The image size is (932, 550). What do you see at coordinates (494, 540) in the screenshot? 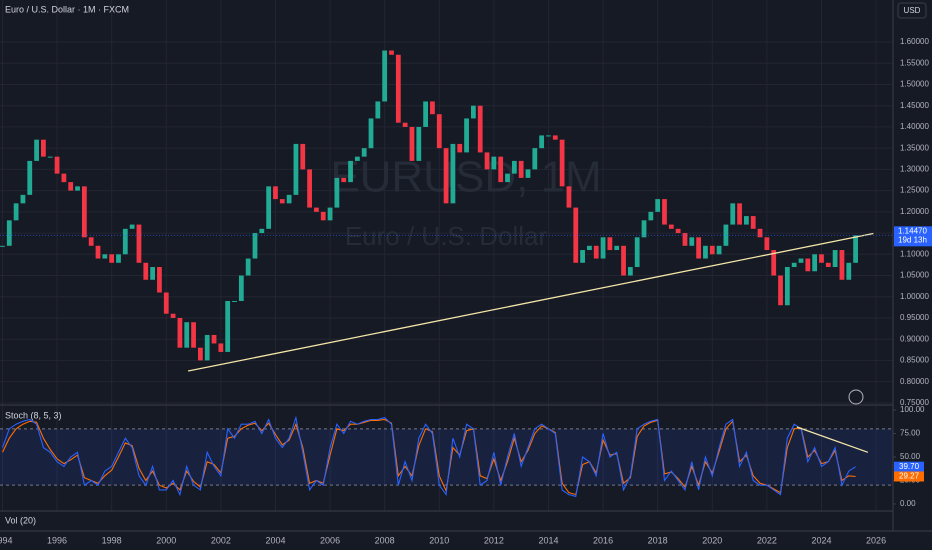
I see `x-tick-label: 2012` at bounding box center [494, 540].